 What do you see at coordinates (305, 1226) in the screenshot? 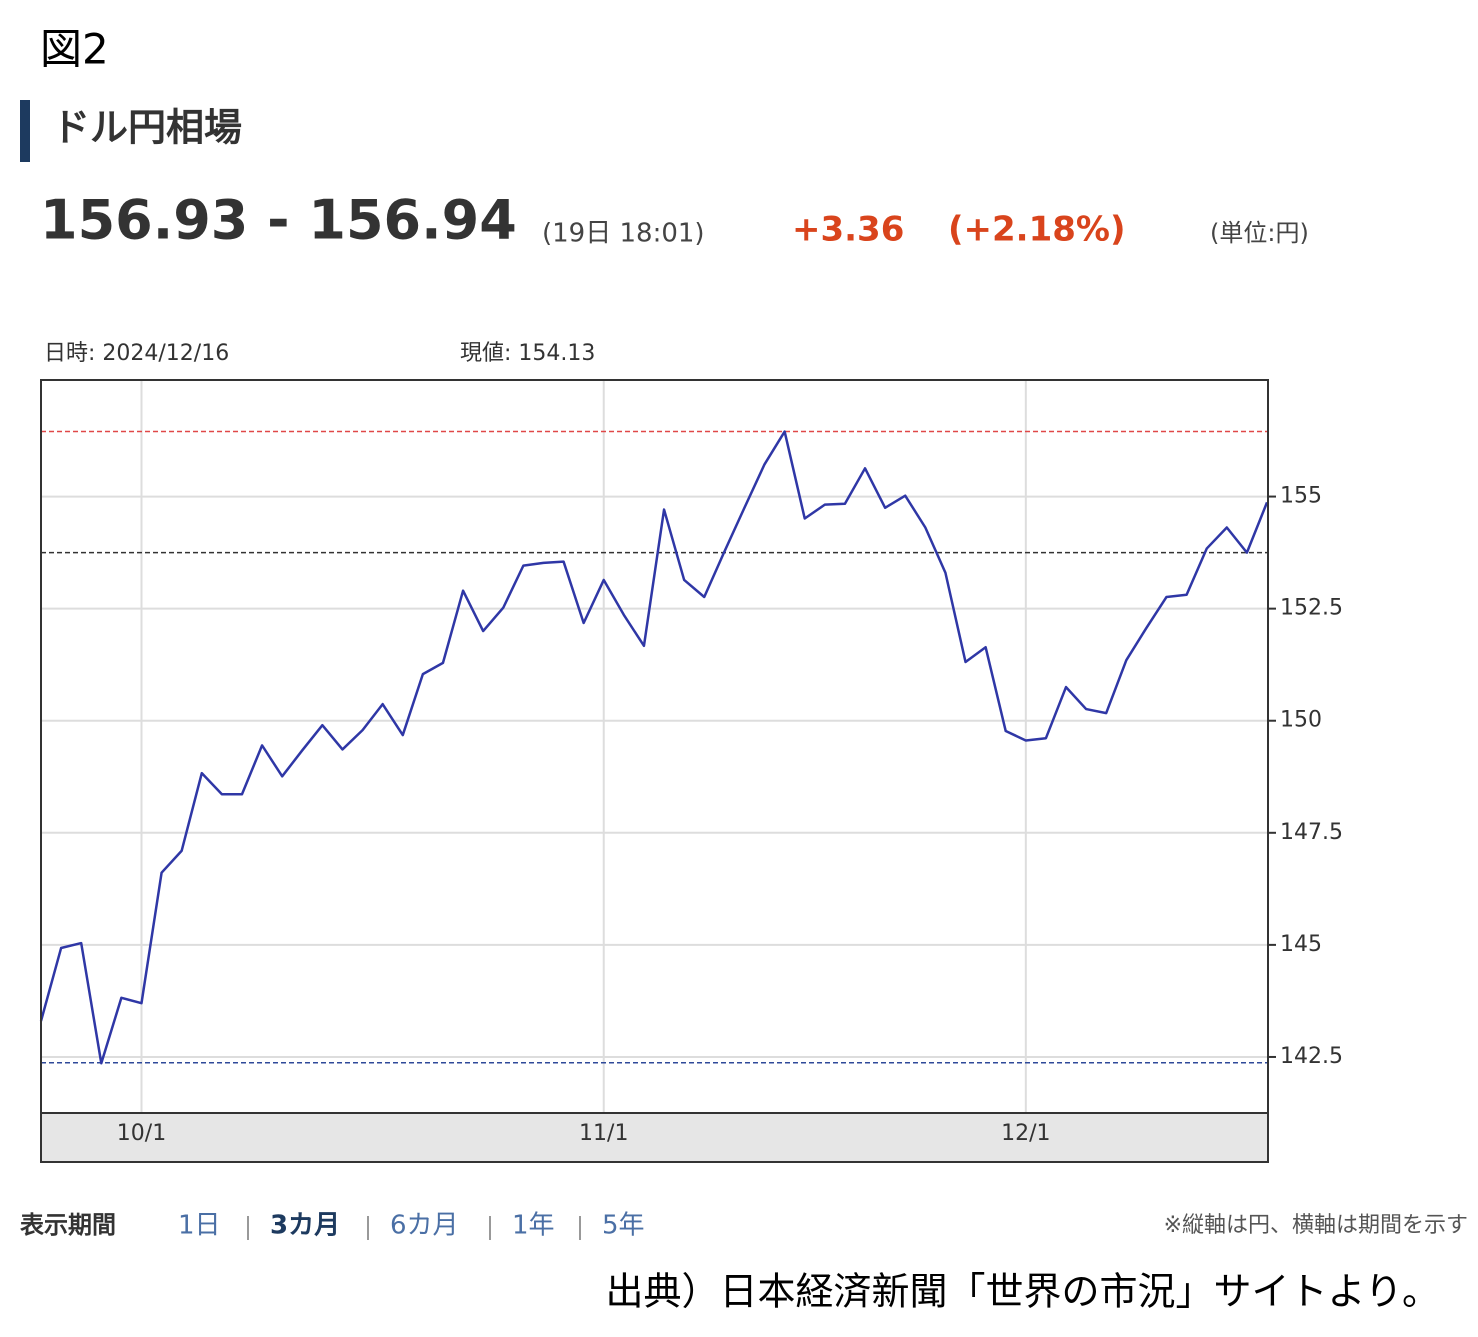
I see `period-option: 3カ月` at bounding box center [305, 1226].